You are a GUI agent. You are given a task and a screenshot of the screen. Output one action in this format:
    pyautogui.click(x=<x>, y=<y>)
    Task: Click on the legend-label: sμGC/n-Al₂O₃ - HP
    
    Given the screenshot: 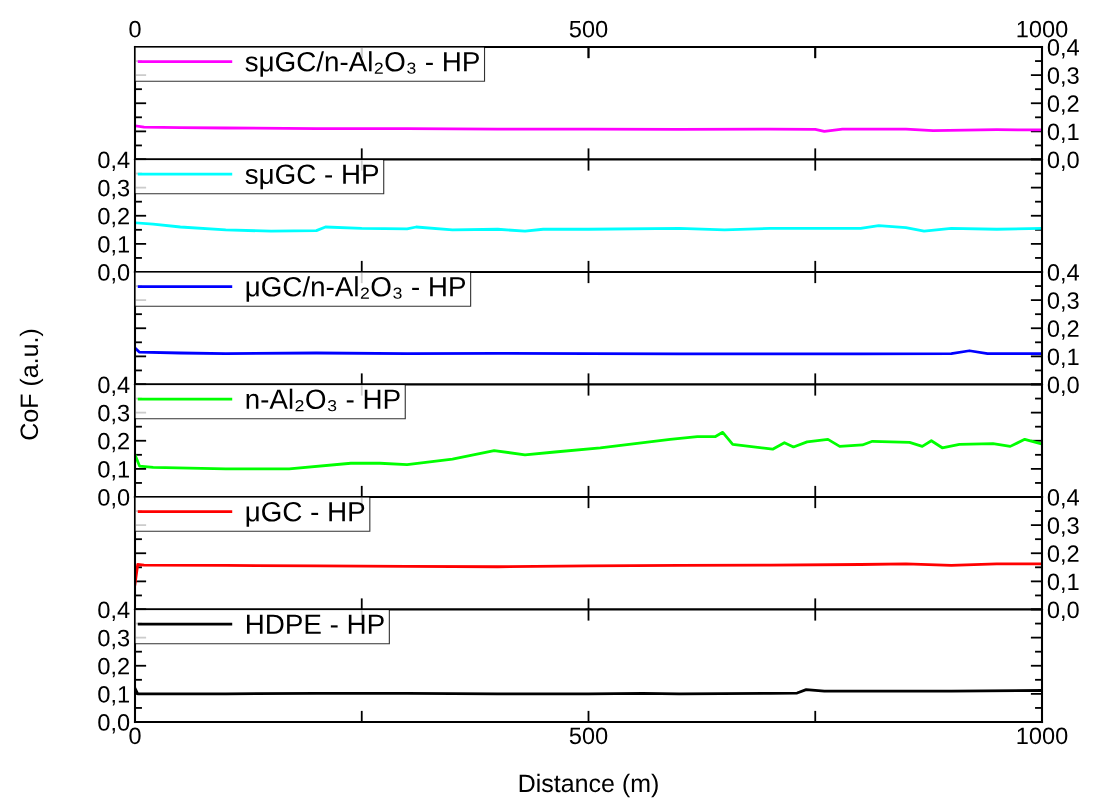 What is the action you would take?
    pyautogui.click(x=362, y=64)
    